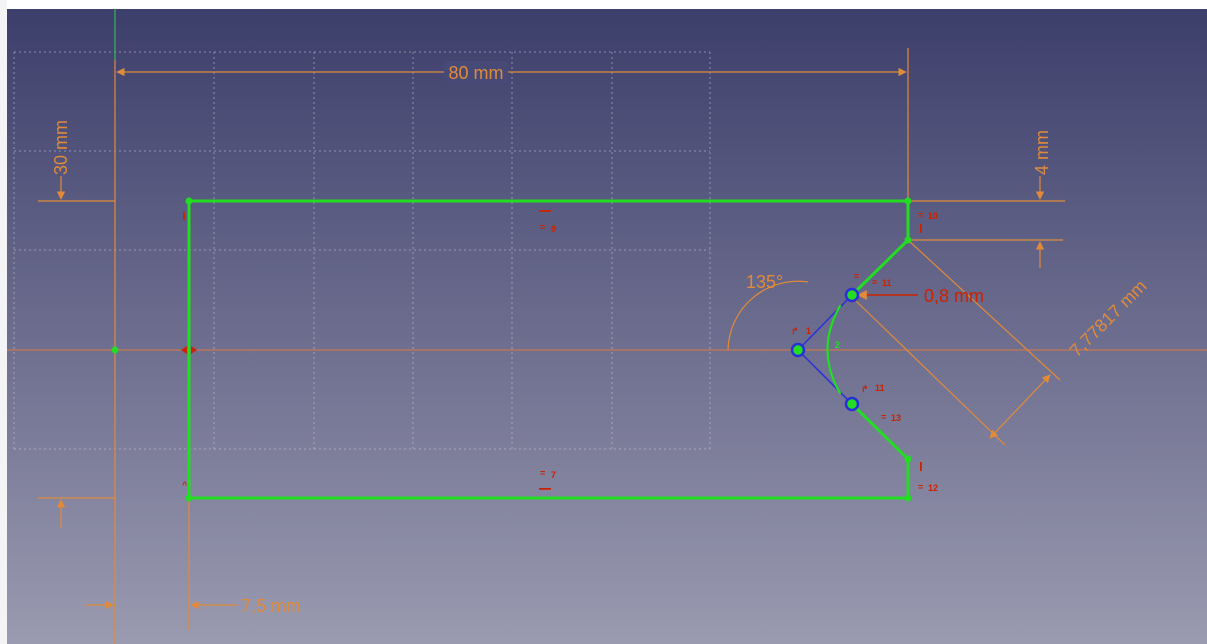  I want to click on dimension-radius-label: 0,8 mm, so click(954, 296).